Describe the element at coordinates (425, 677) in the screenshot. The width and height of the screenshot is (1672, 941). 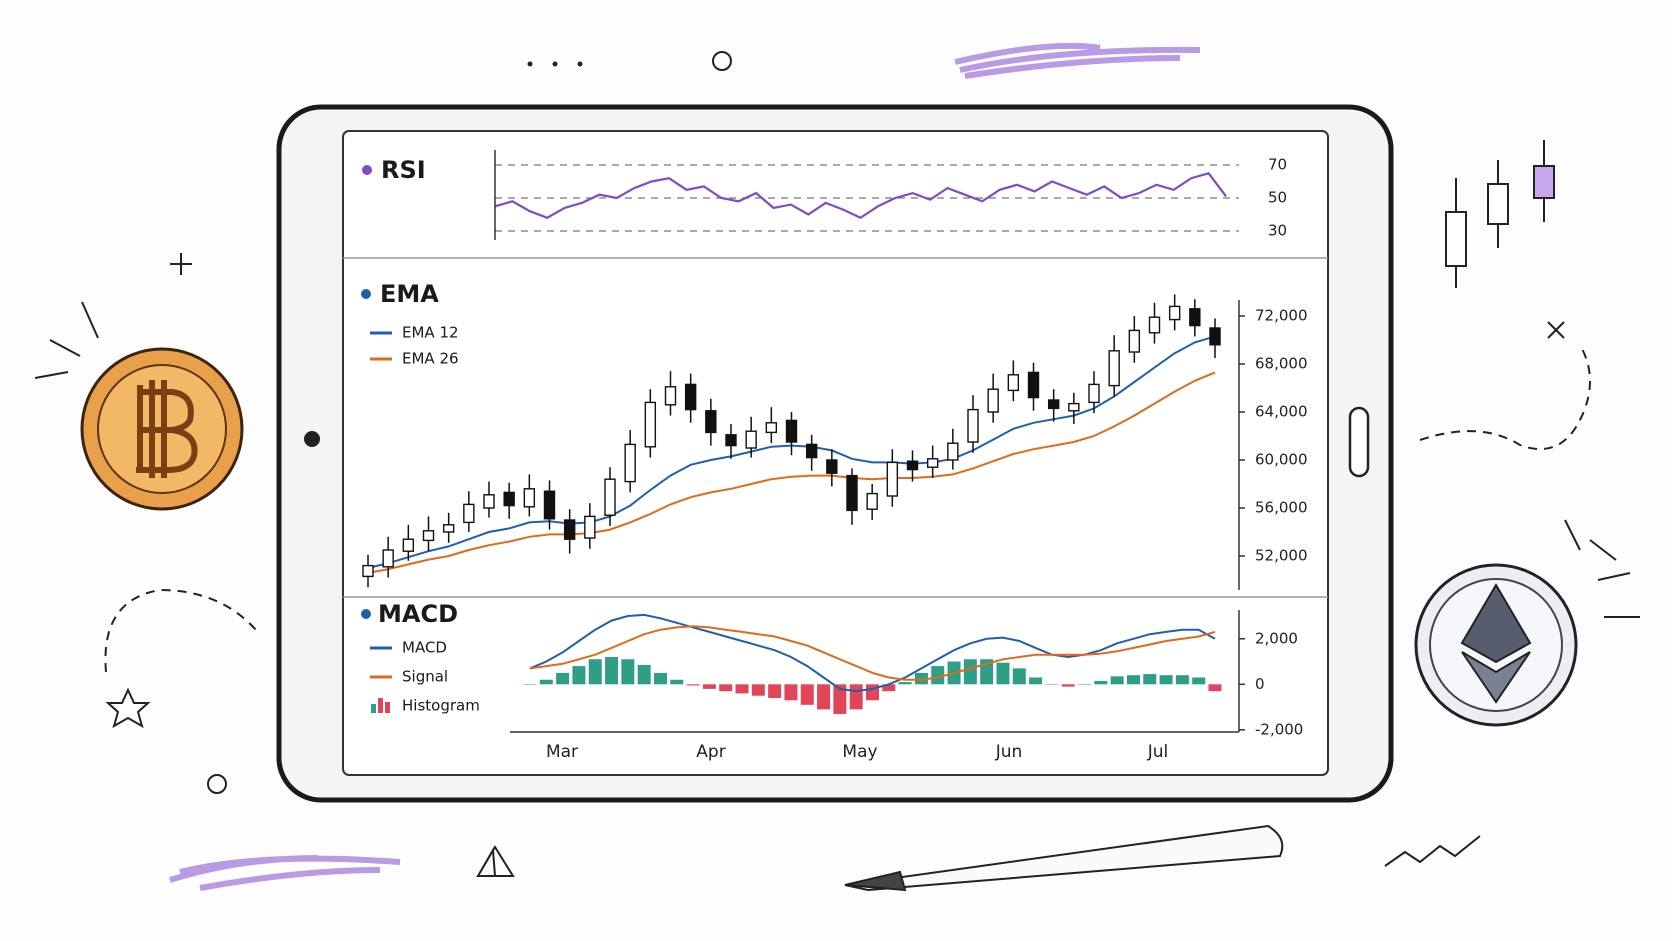
I see `legend-label: Signal` at that location.